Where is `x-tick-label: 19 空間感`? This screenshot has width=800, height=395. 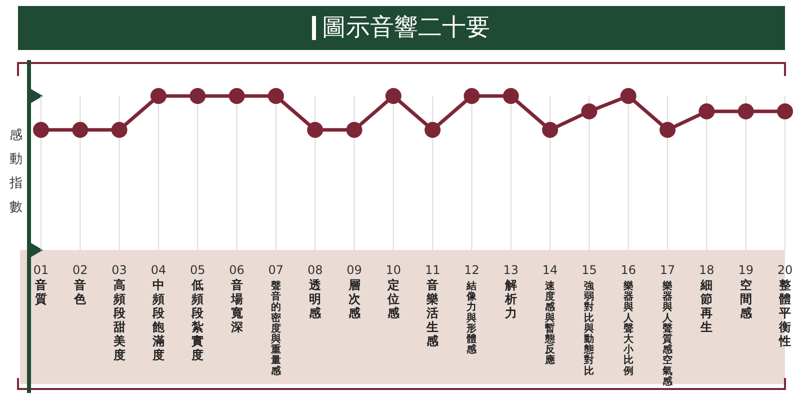
x-tick-label: 19 空間感 is located at coordinates (746, 291).